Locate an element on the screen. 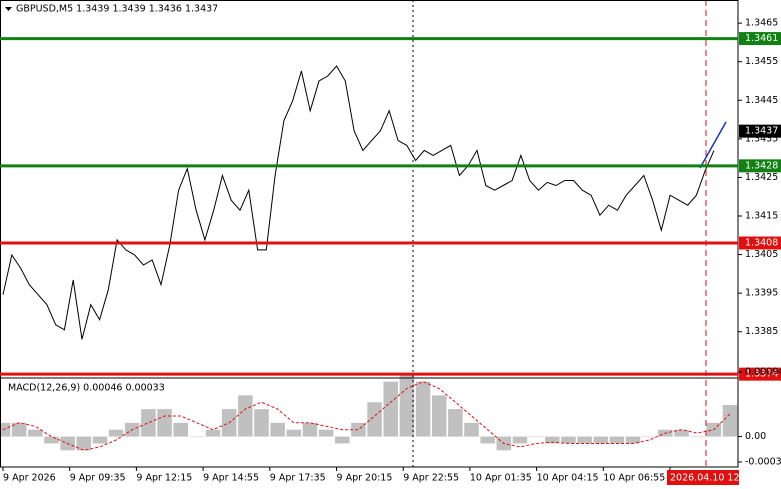 The image size is (781, 489). y-tick-label: 1.3385 is located at coordinates (761, 331).